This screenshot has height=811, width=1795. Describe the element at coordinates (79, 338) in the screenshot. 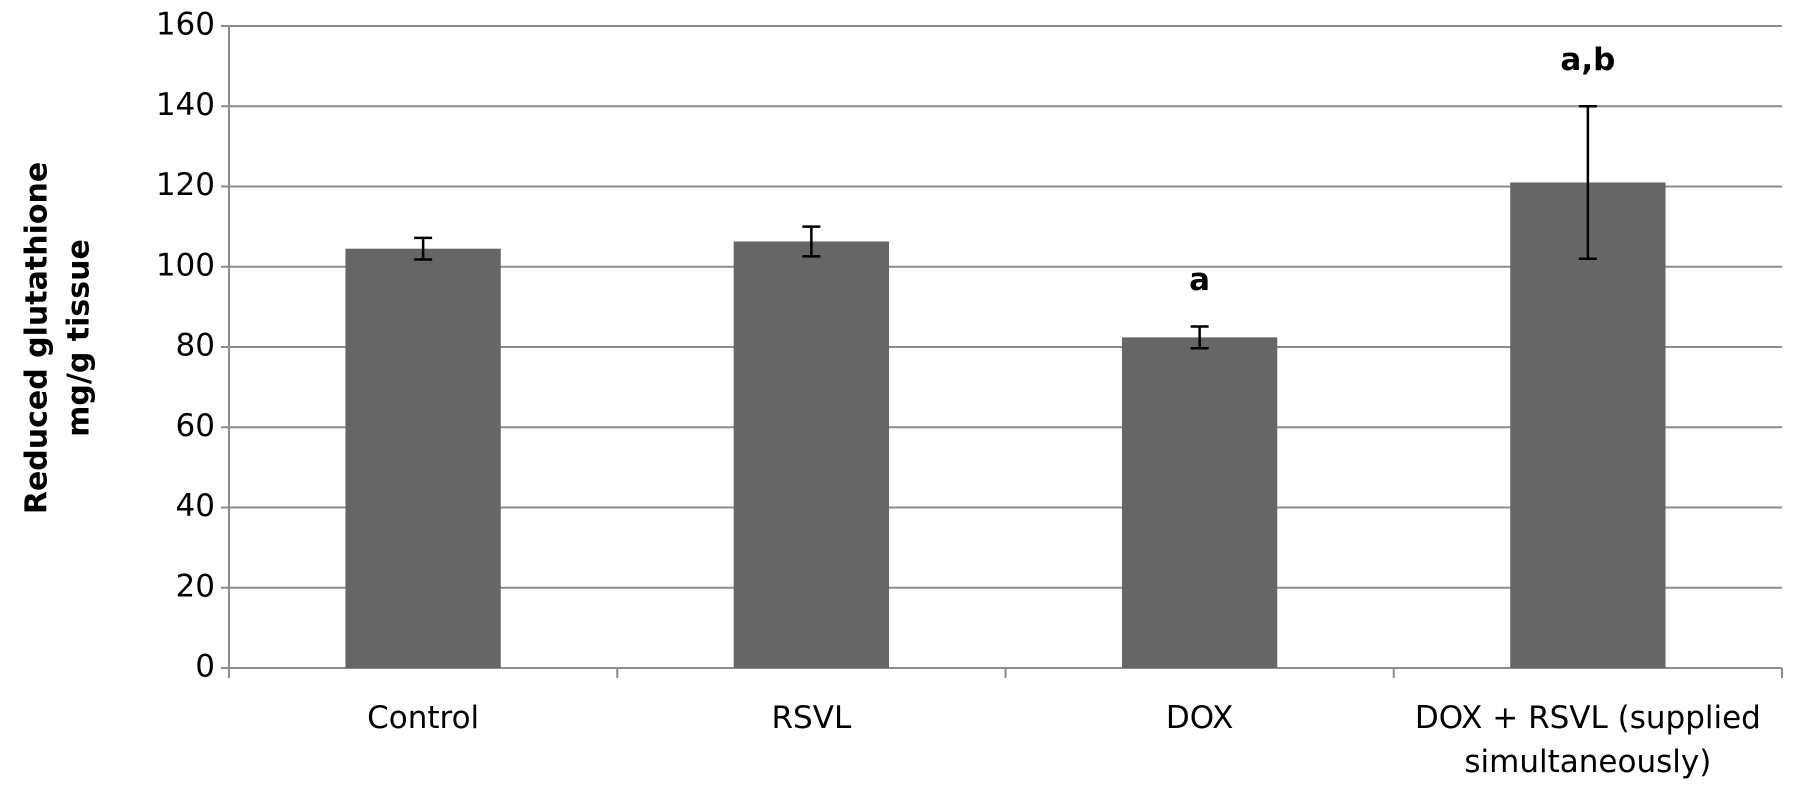

I see `y-axis-label: mg/g tissue` at that location.